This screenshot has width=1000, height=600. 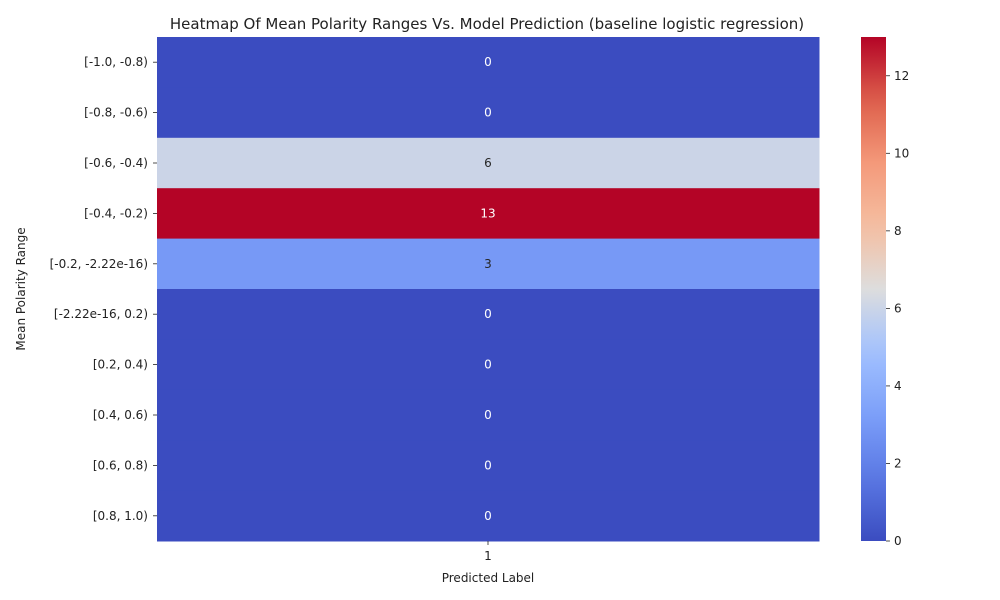 I want to click on colorbar-tick-label: 10, so click(x=901, y=153).